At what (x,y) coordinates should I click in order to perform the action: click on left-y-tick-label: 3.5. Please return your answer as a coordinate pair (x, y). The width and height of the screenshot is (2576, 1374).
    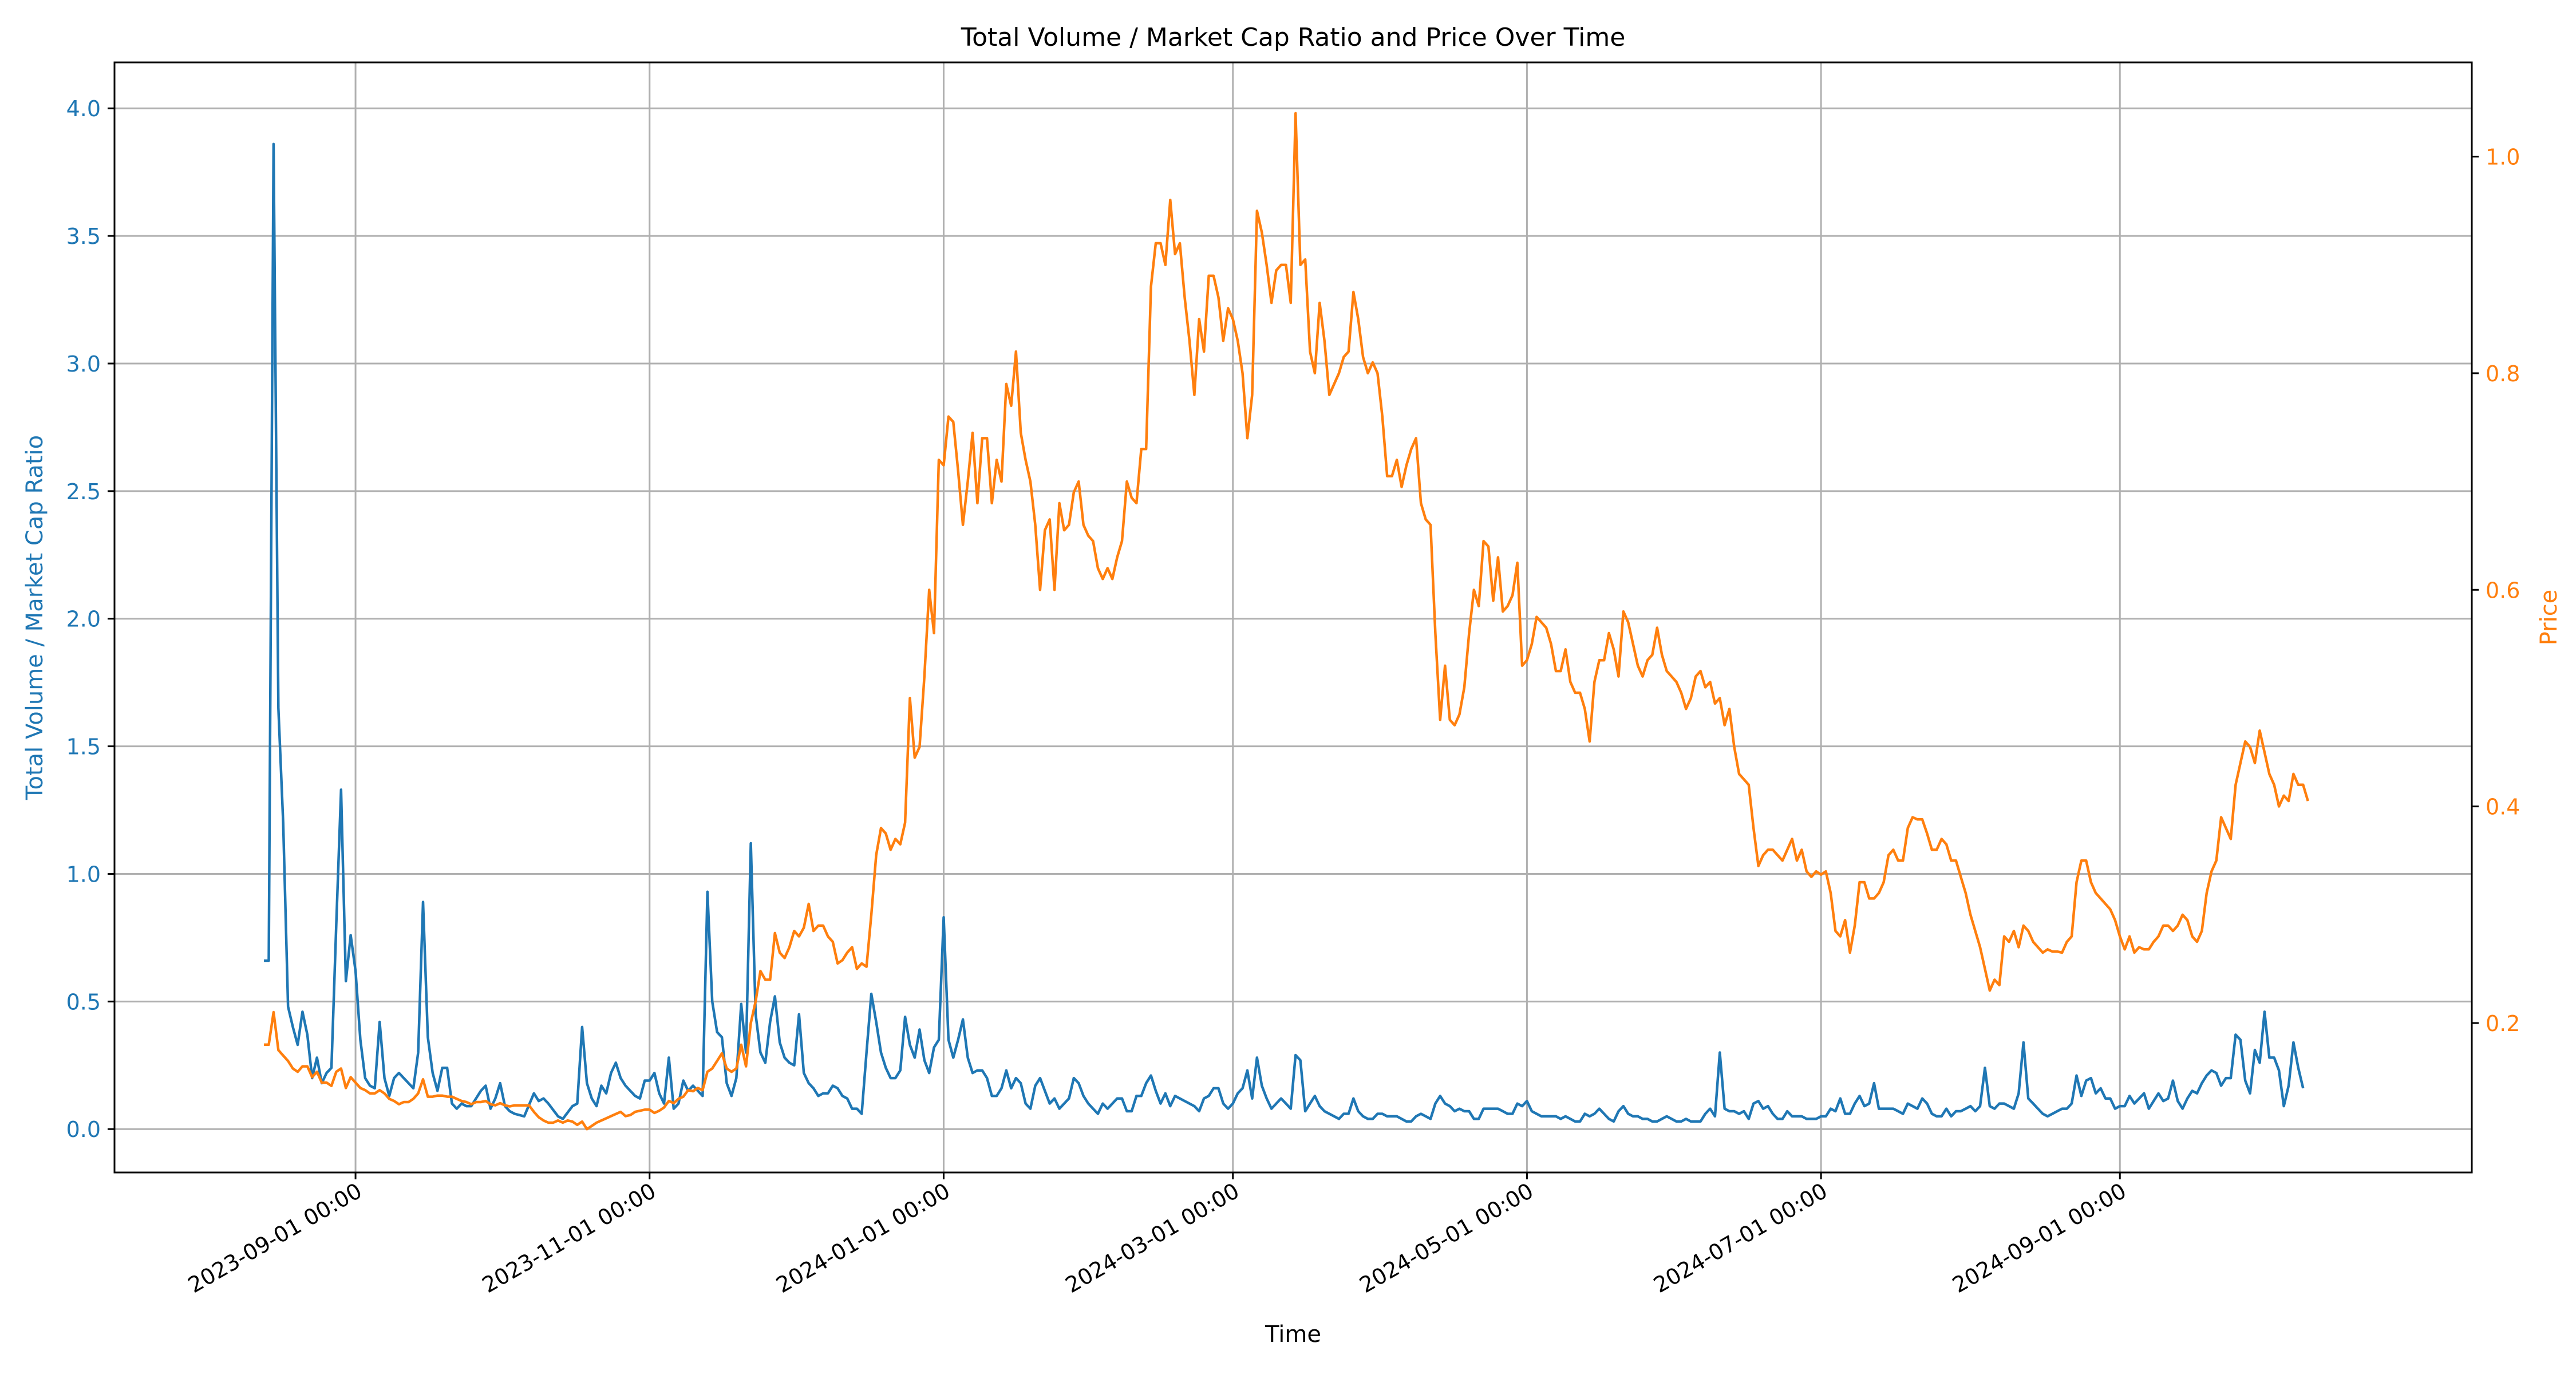
    Looking at the image, I should click on (83, 237).